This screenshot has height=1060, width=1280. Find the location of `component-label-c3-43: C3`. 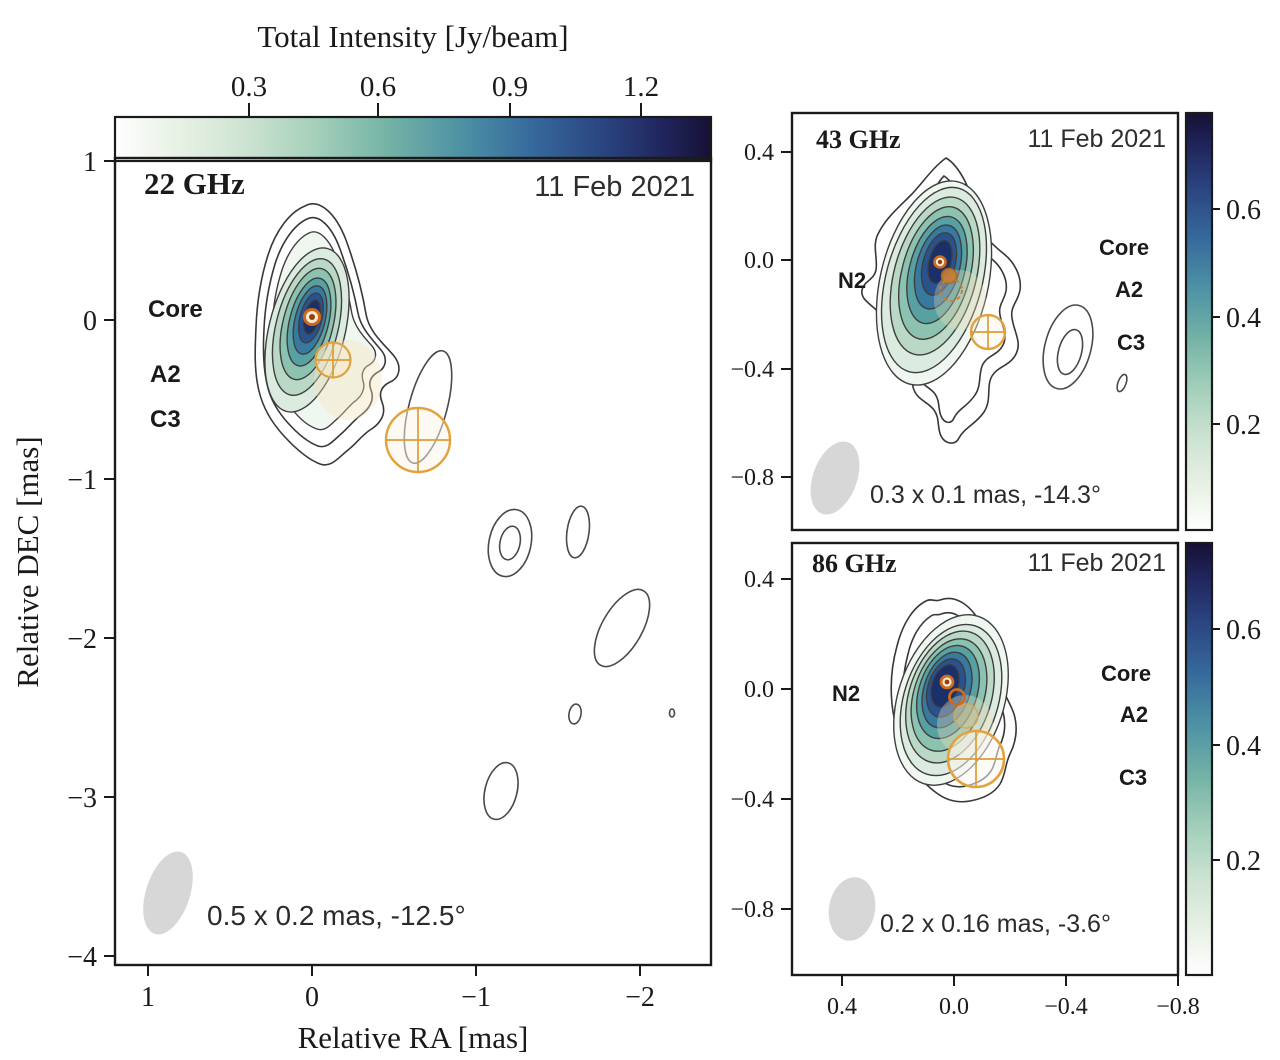

component-label-c3-43: C3 is located at coordinates (1131, 342).